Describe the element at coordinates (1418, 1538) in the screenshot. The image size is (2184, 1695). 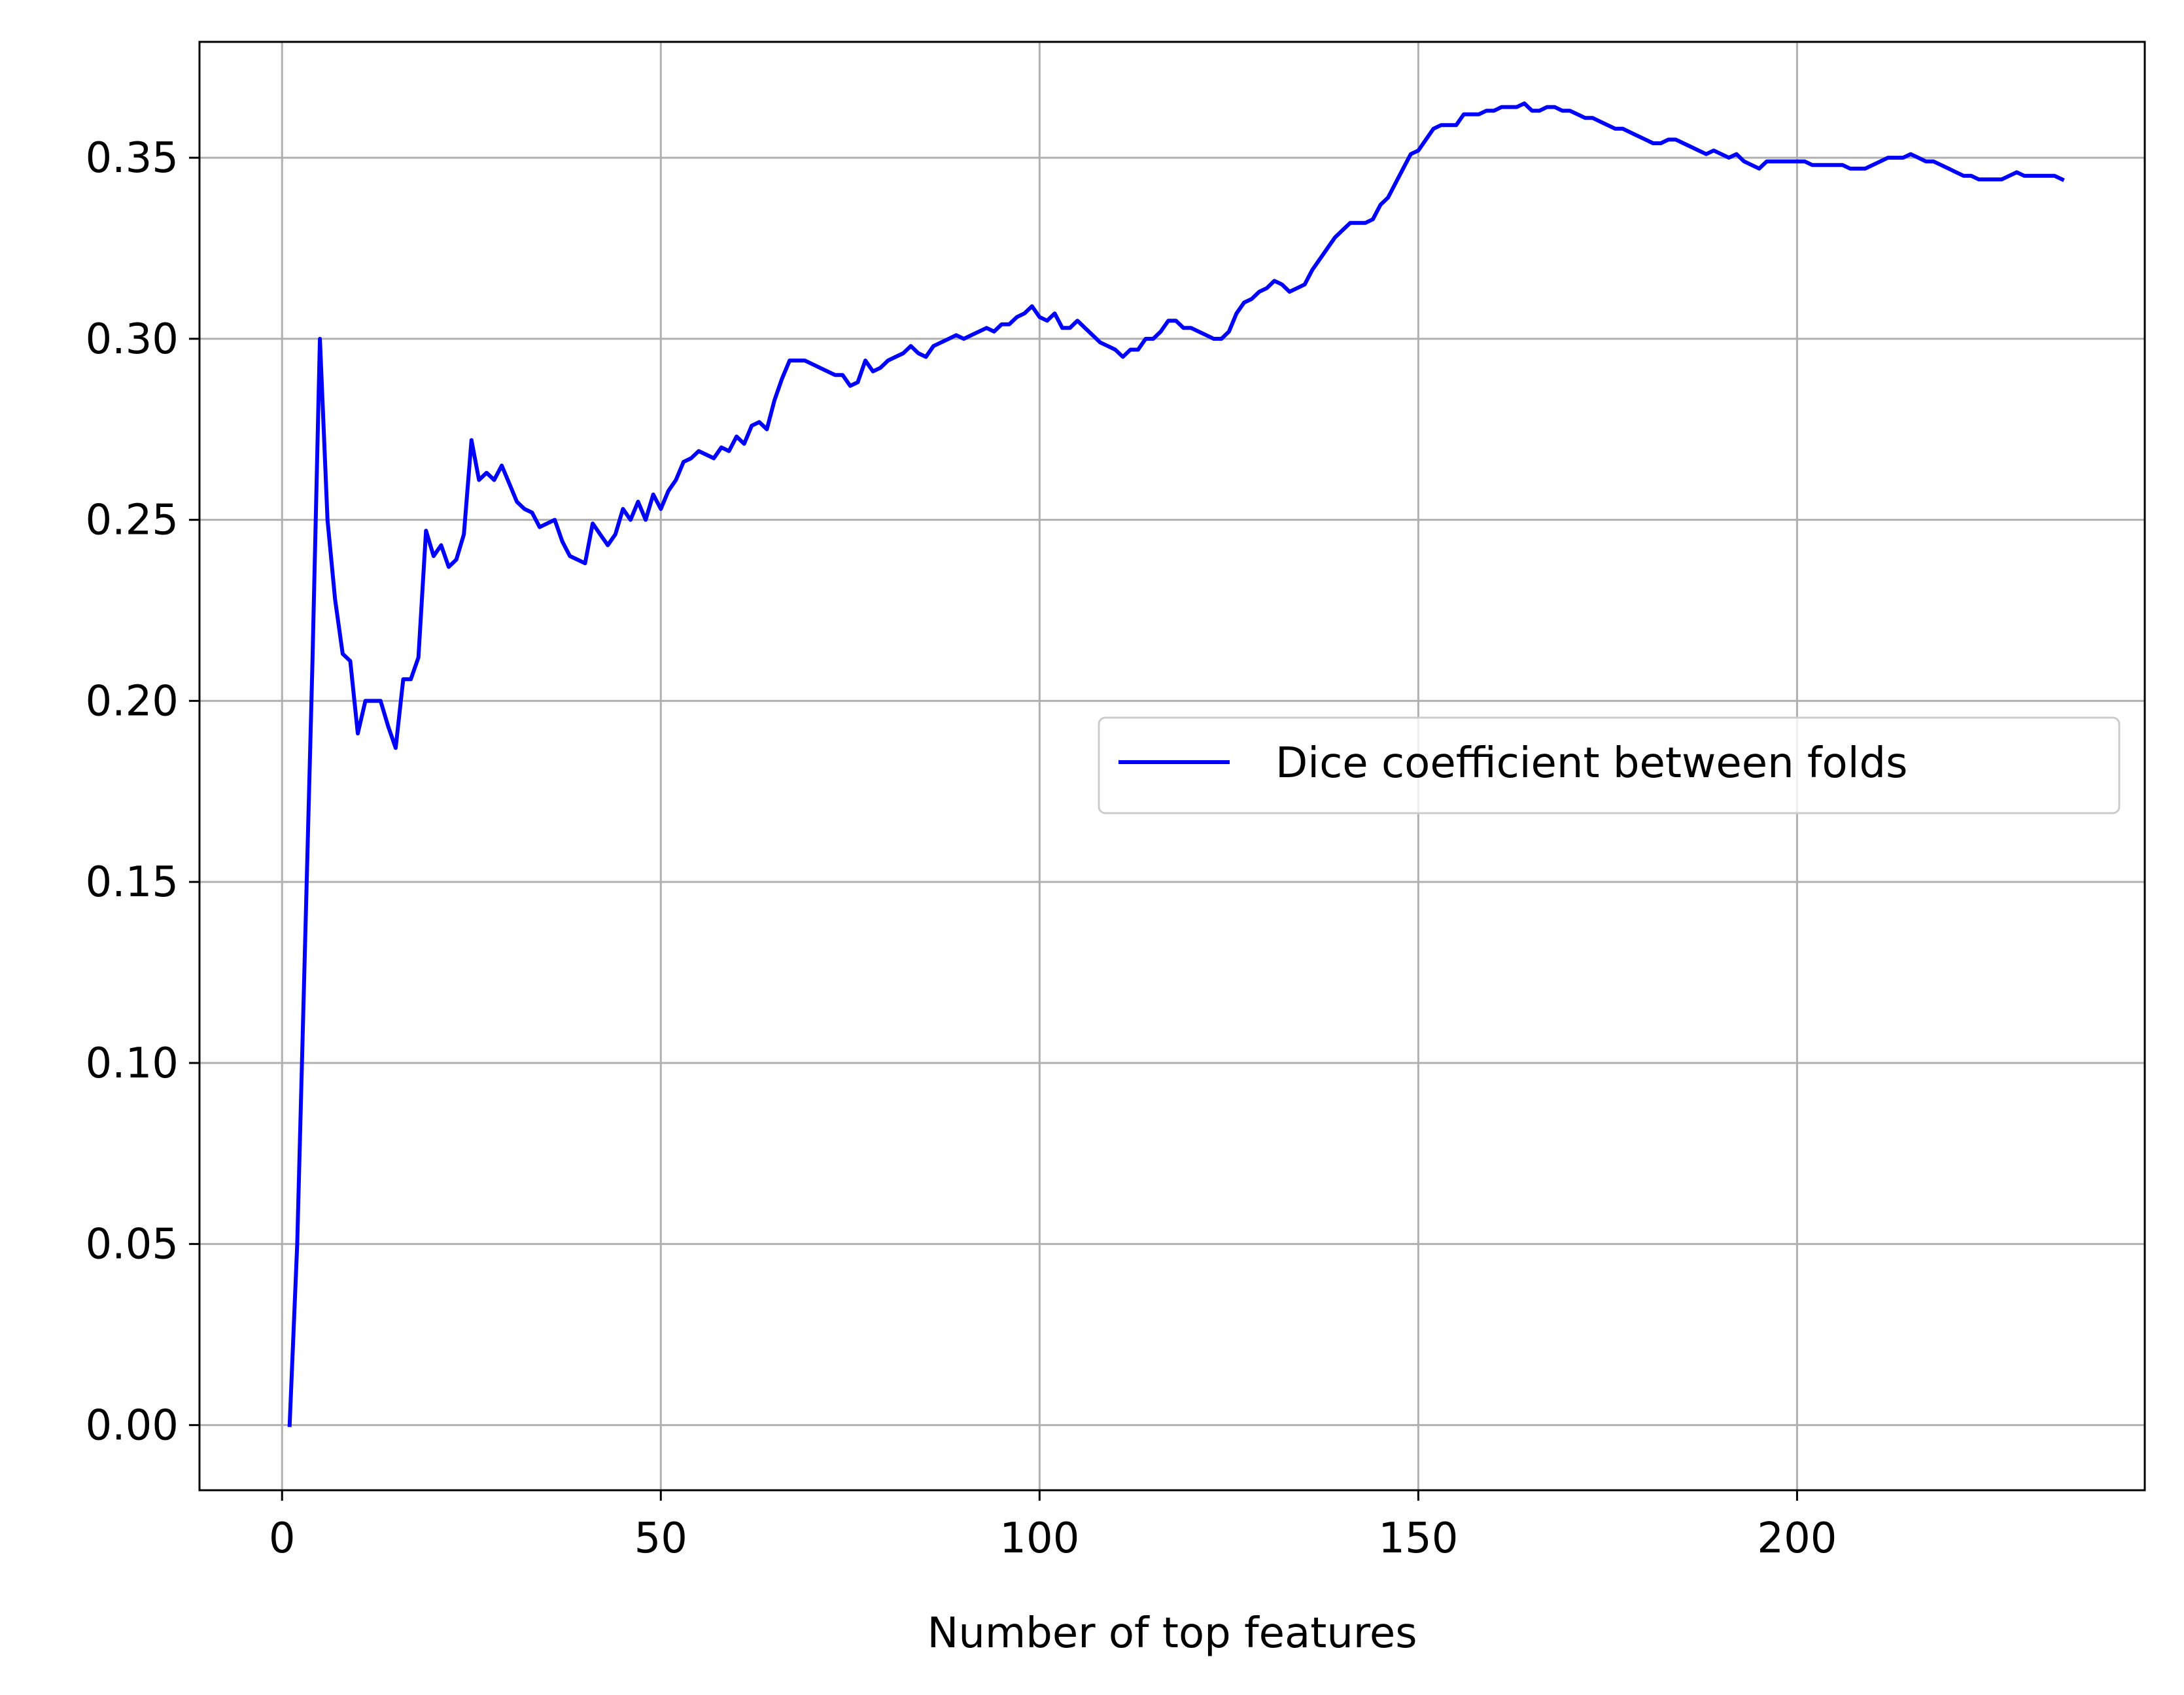
I see `x-tick-label: 150` at that location.